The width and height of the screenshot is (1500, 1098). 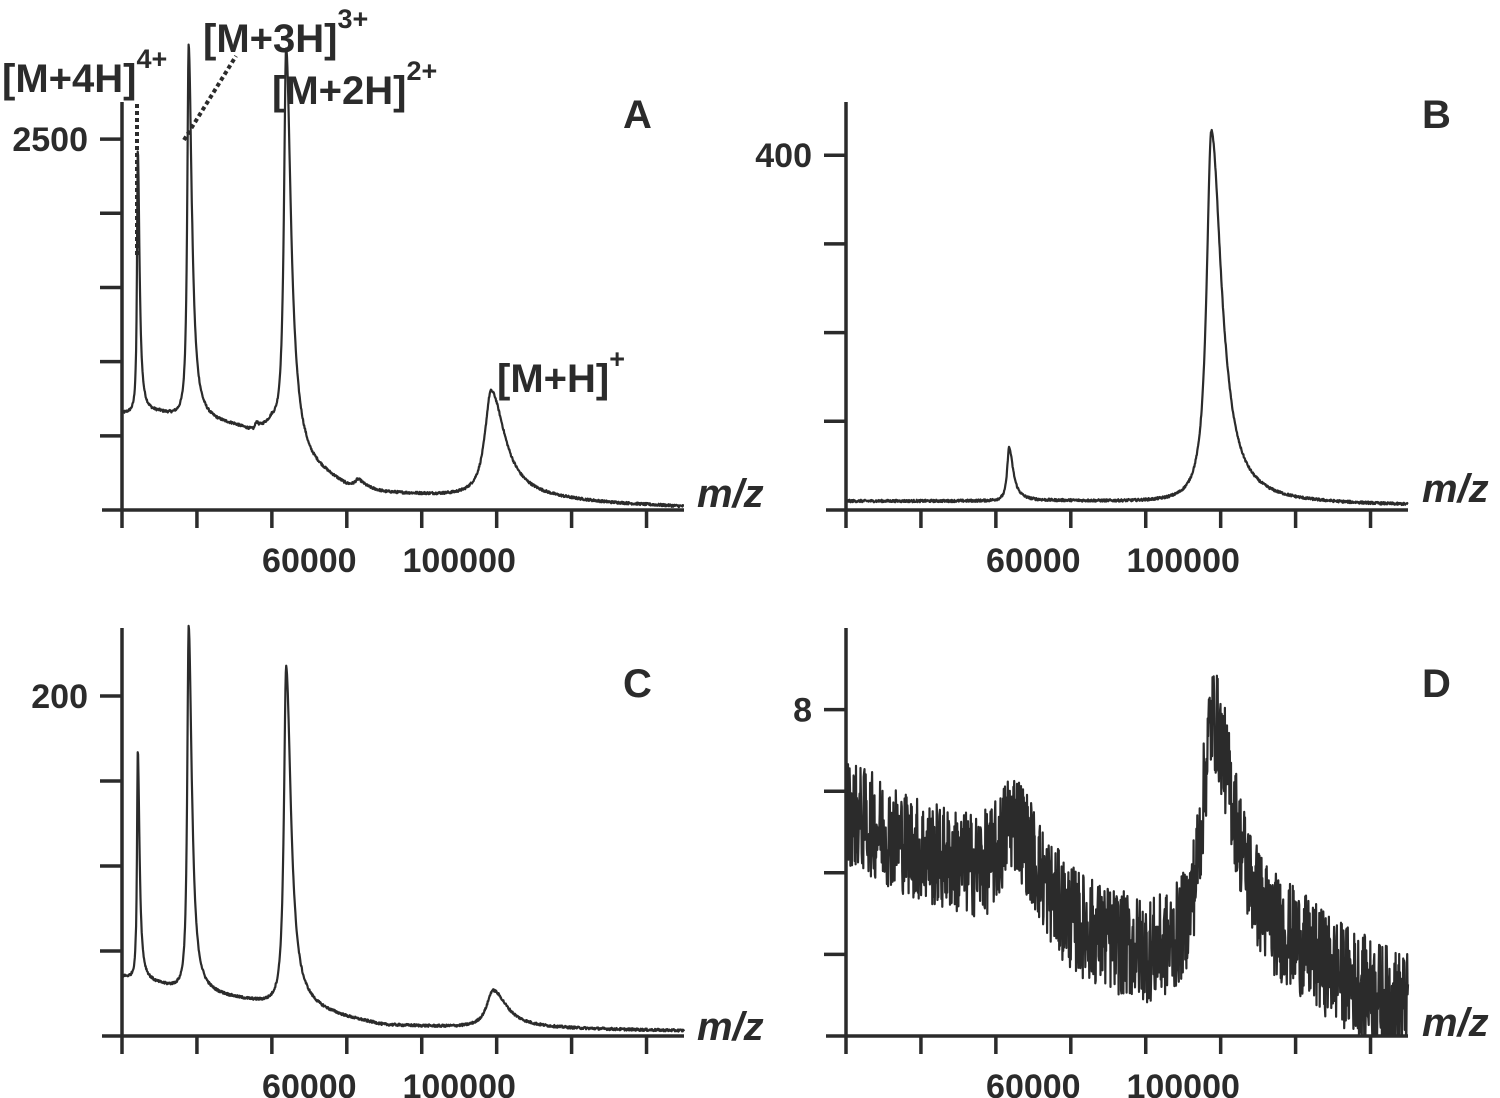 What do you see at coordinates (59, 697) in the screenshot?
I see `y-tick-label: 200` at bounding box center [59, 697].